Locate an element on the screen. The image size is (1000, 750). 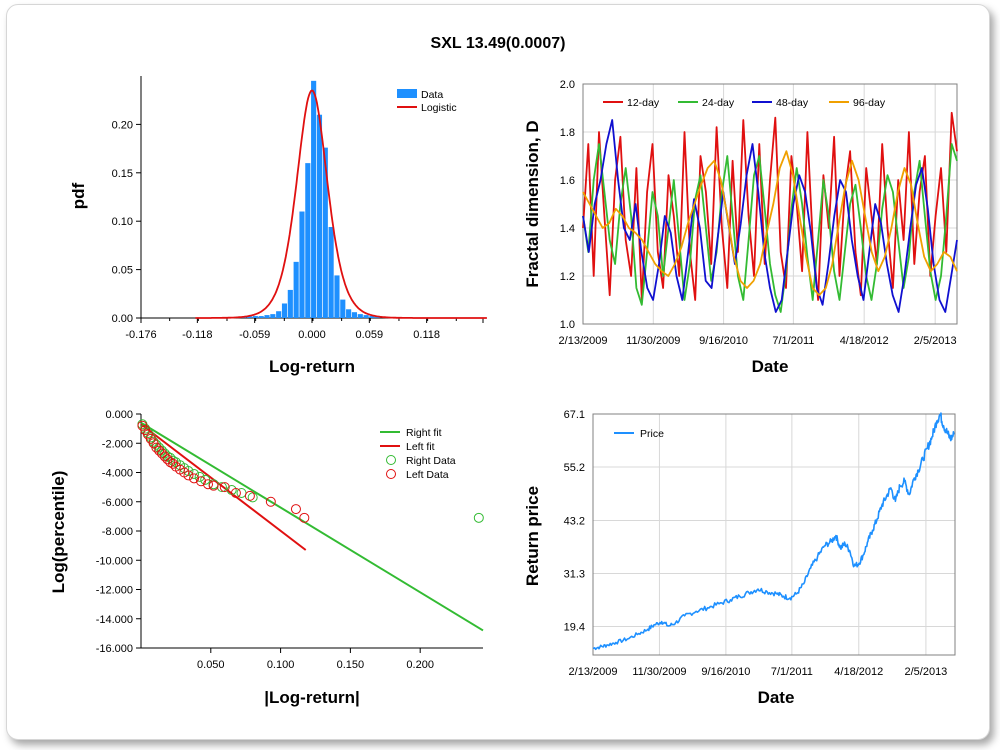
y-tick-label: 1.8 is located at coordinates (567, 133).